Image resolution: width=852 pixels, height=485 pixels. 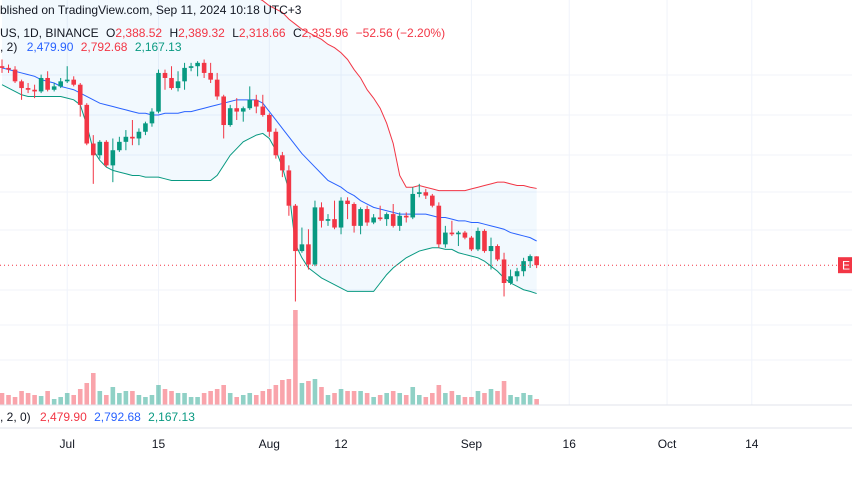 I want to click on bb-legend: , 2) 2,479.90 2,792.68 2,167.13, so click(x=91, y=47).